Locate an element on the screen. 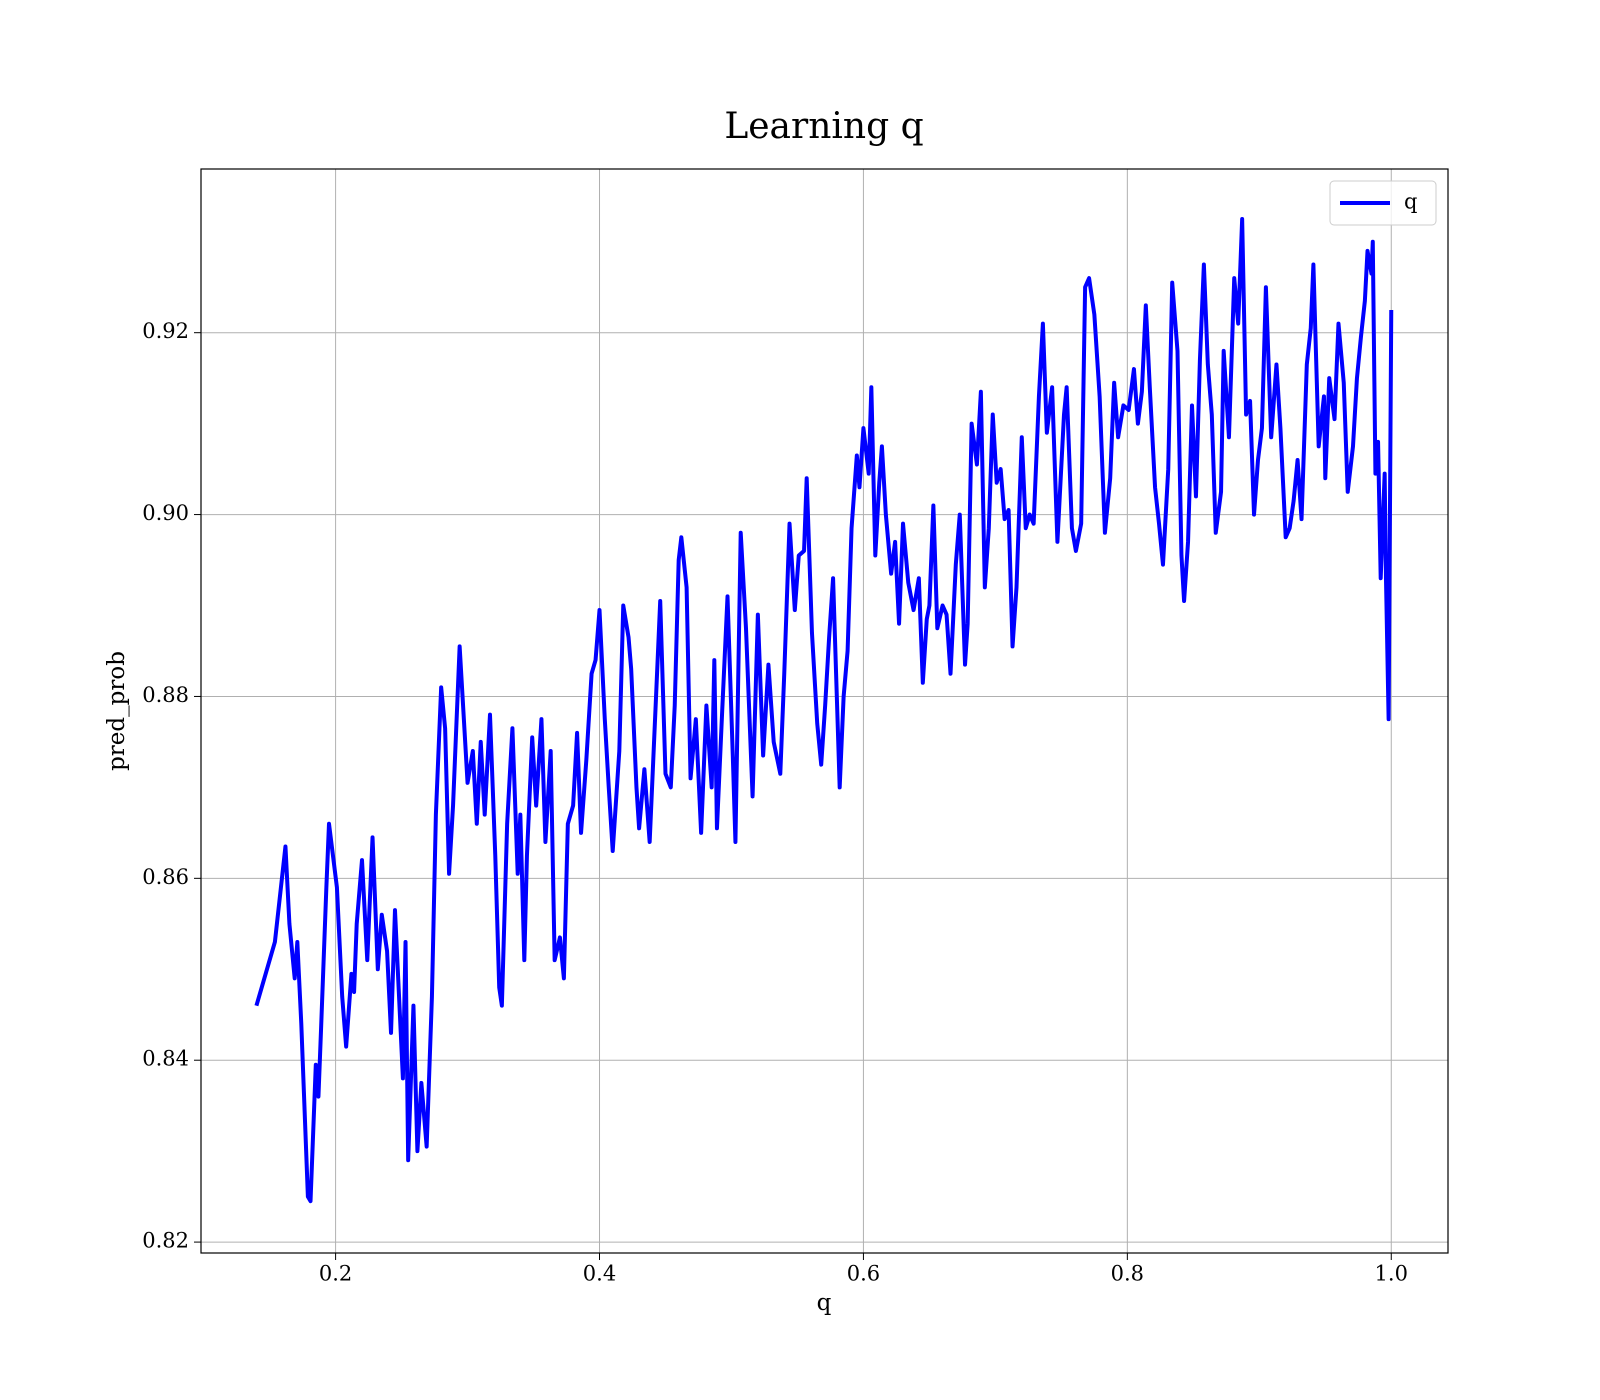  y-tick-label: 0.82 is located at coordinates (165, 1241).